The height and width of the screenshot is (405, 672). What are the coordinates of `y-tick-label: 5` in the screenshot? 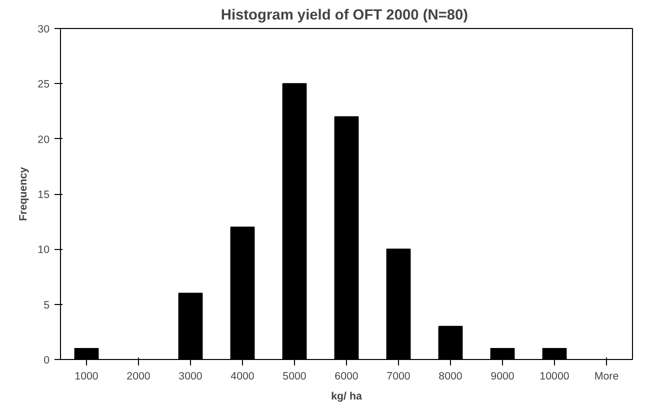 It's located at (47, 305).